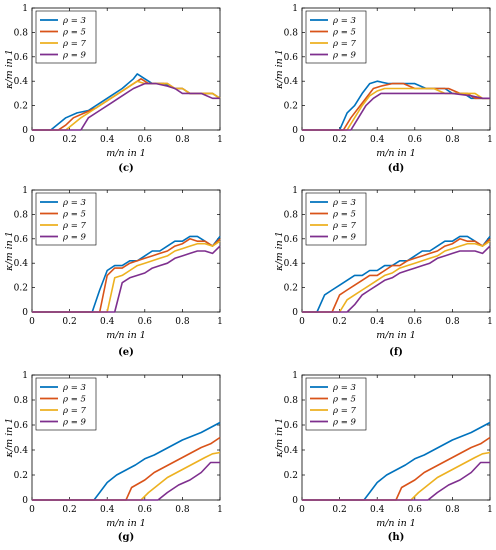 Image resolution: width=496 pixels, height=550 pixels. What do you see at coordinates (126, 69) in the screenshot?
I see `plot-frame` at bounding box center [126, 69].